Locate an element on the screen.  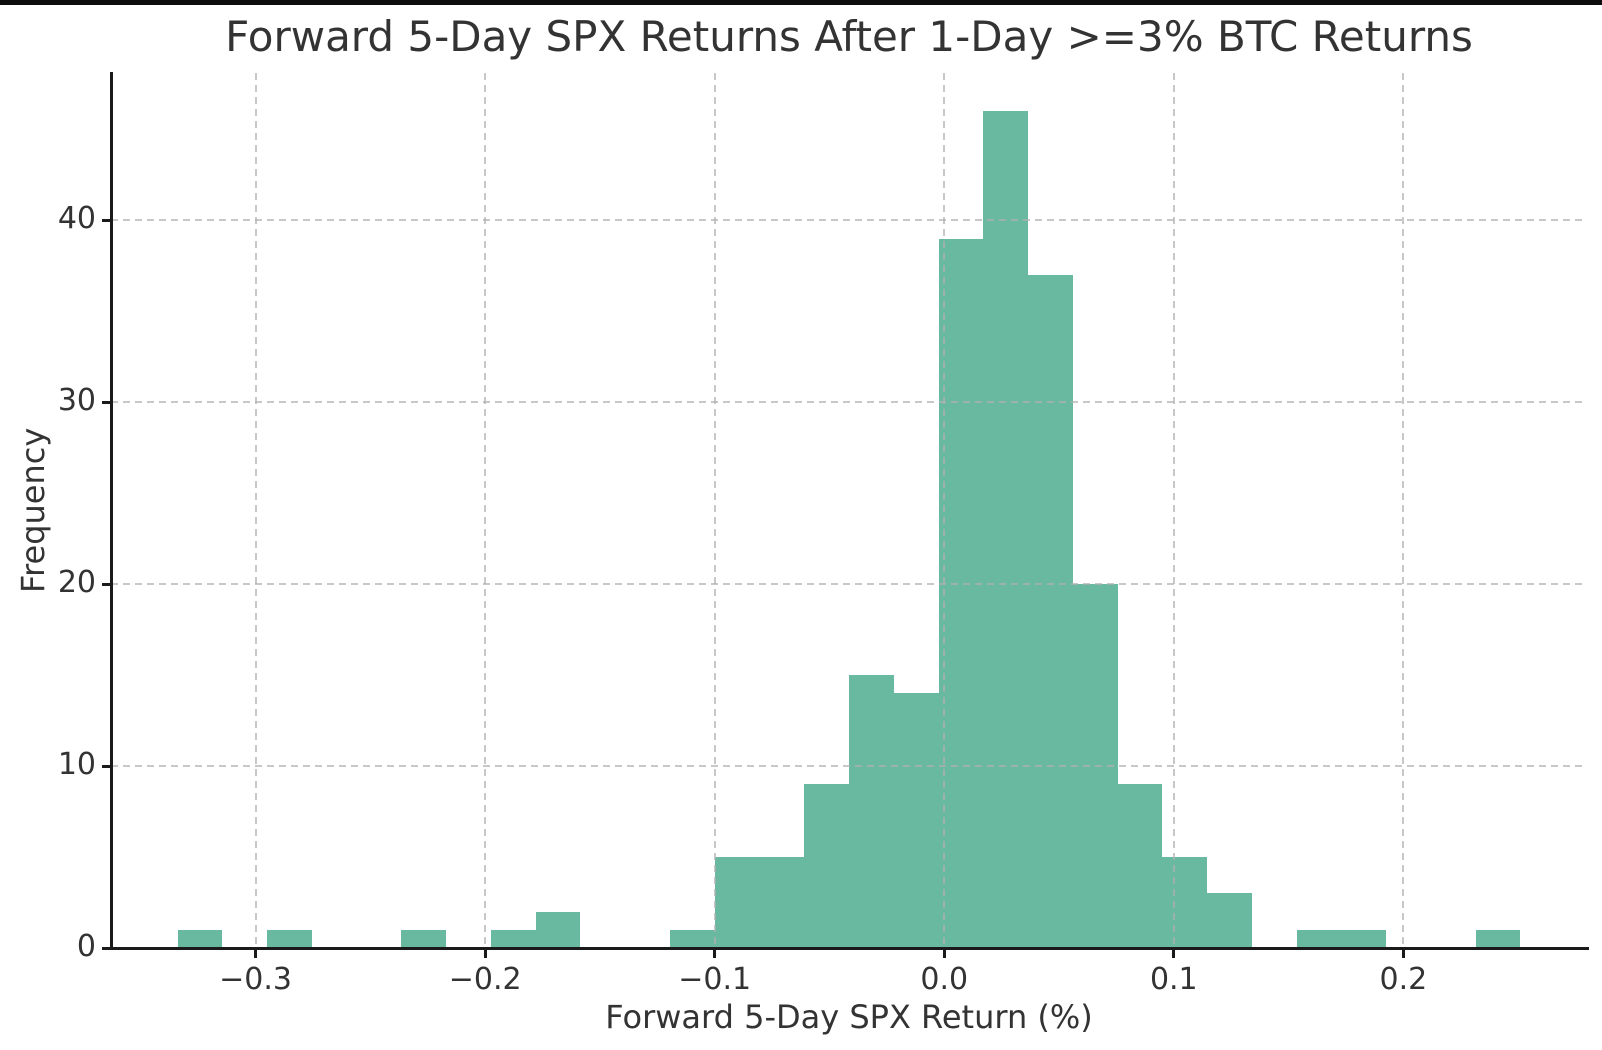
top-border is located at coordinates (801, 2).